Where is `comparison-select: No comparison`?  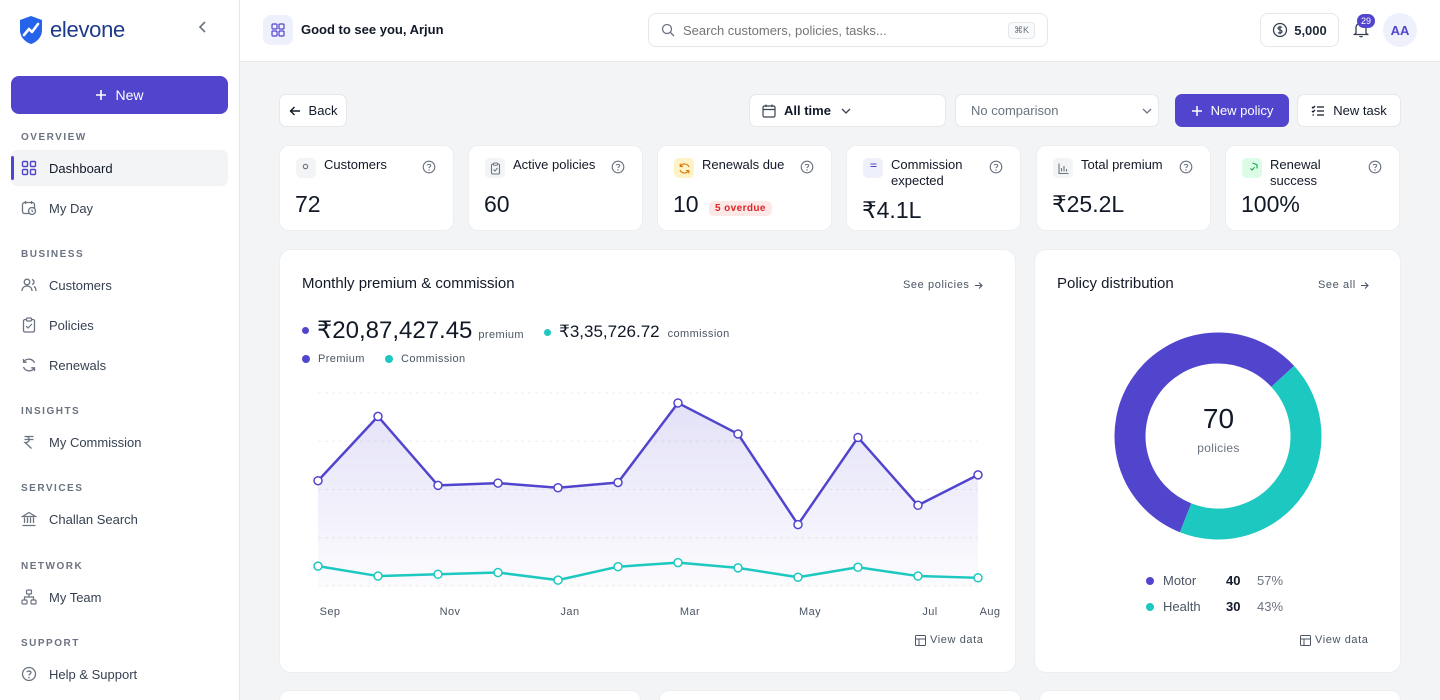 comparison-select: No comparison is located at coordinates (1057, 110).